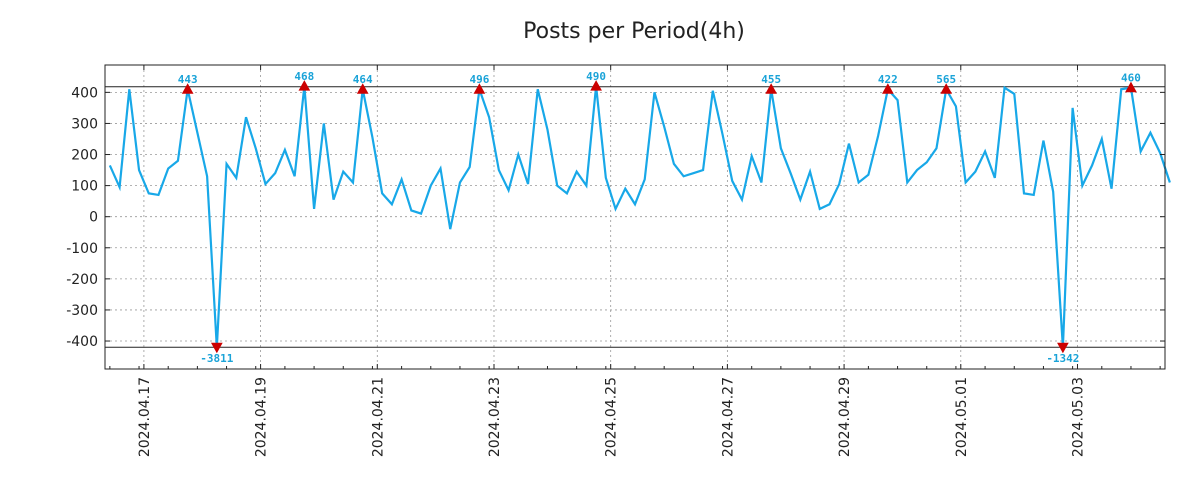 This screenshot has height=500, width=1200. I want to click on y-tick-label: 100, so click(84, 187).